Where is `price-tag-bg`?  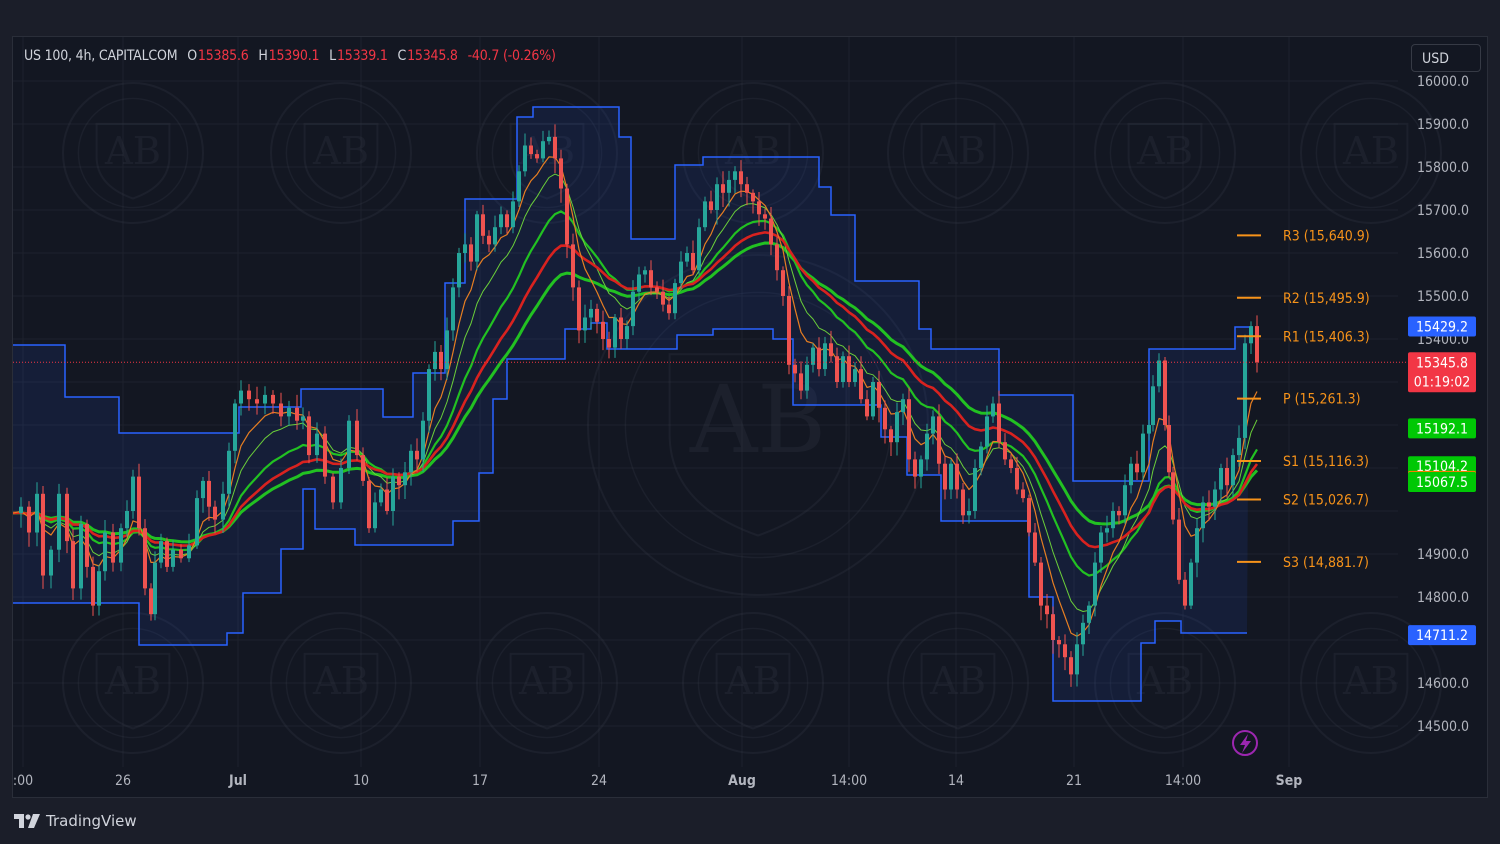 price-tag-bg is located at coordinates (1442, 481).